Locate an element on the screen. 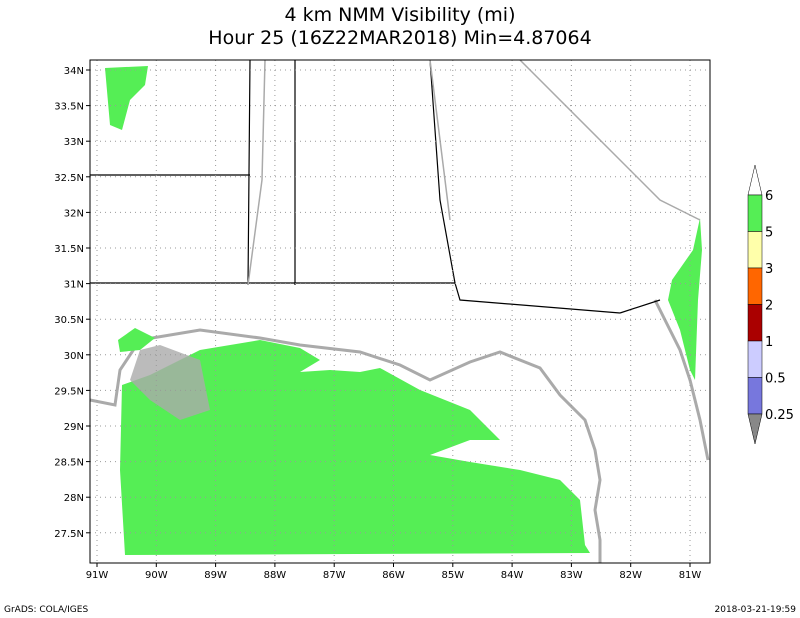  lon-label: 82W is located at coordinates (630, 575).